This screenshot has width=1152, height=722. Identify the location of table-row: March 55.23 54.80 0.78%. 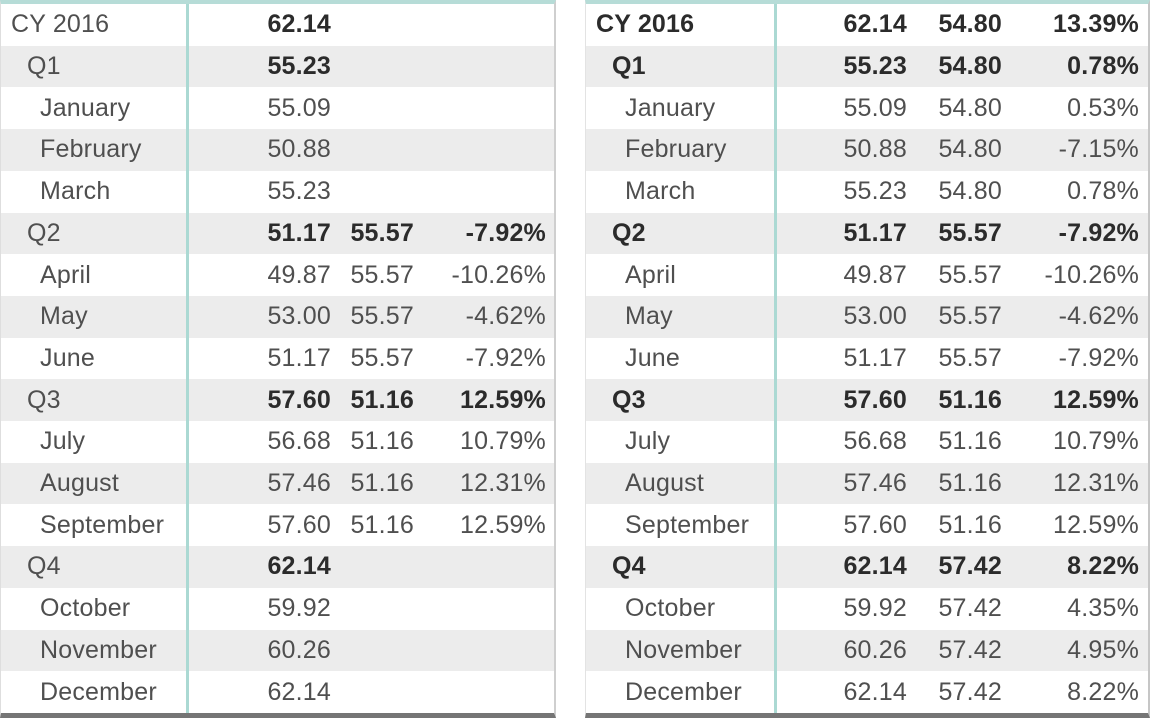
(867, 191).